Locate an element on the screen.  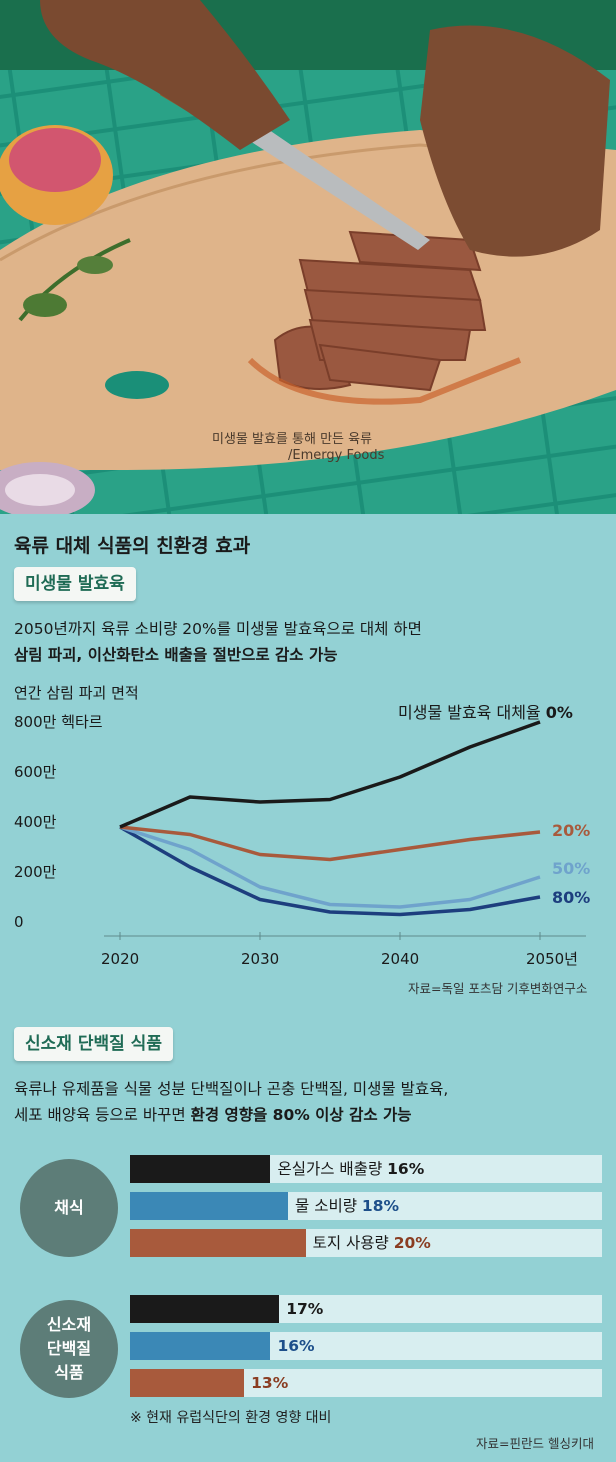
group-circle: 채식 is located at coordinates (69, 1208).